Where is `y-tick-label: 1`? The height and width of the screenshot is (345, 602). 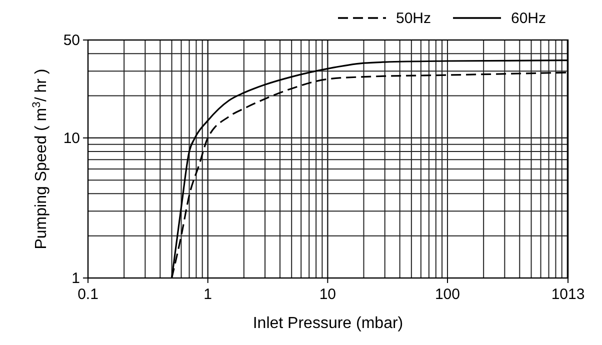 y-tick-label: 1 is located at coordinates (76, 278).